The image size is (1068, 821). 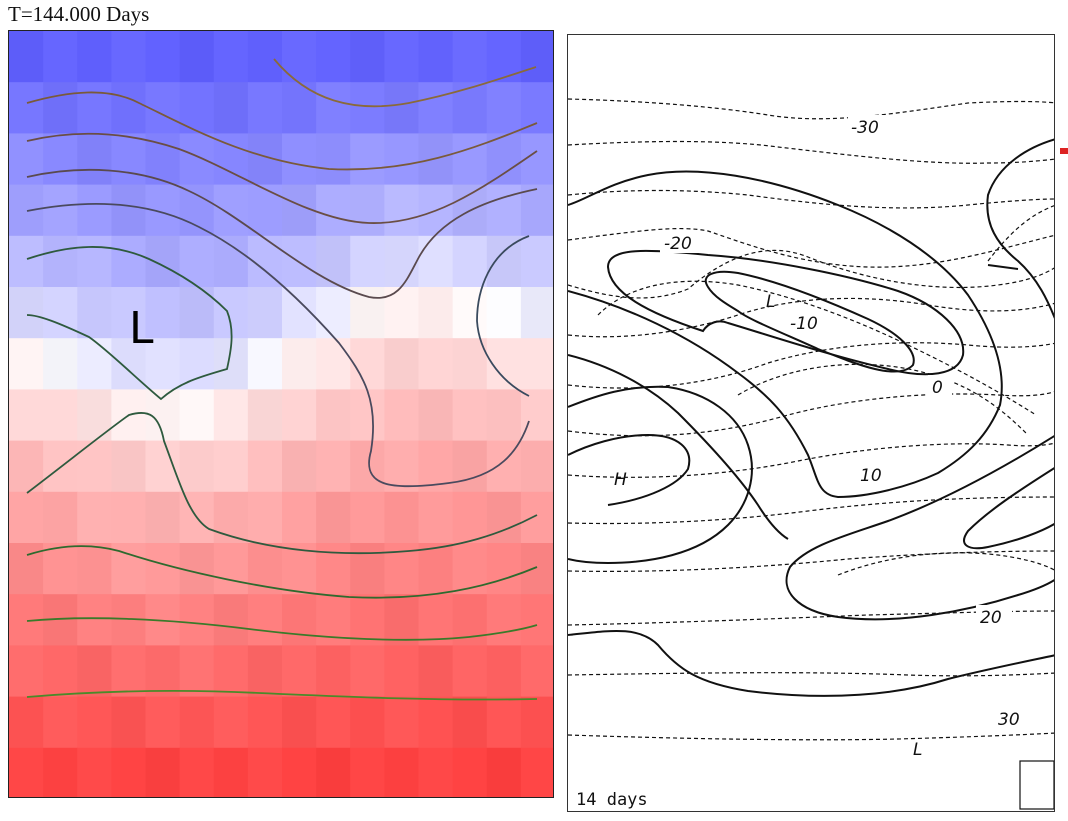 What do you see at coordinates (79, 14) in the screenshot?
I see `page-title: T=144.000 Days` at bounding box center [79, 14].